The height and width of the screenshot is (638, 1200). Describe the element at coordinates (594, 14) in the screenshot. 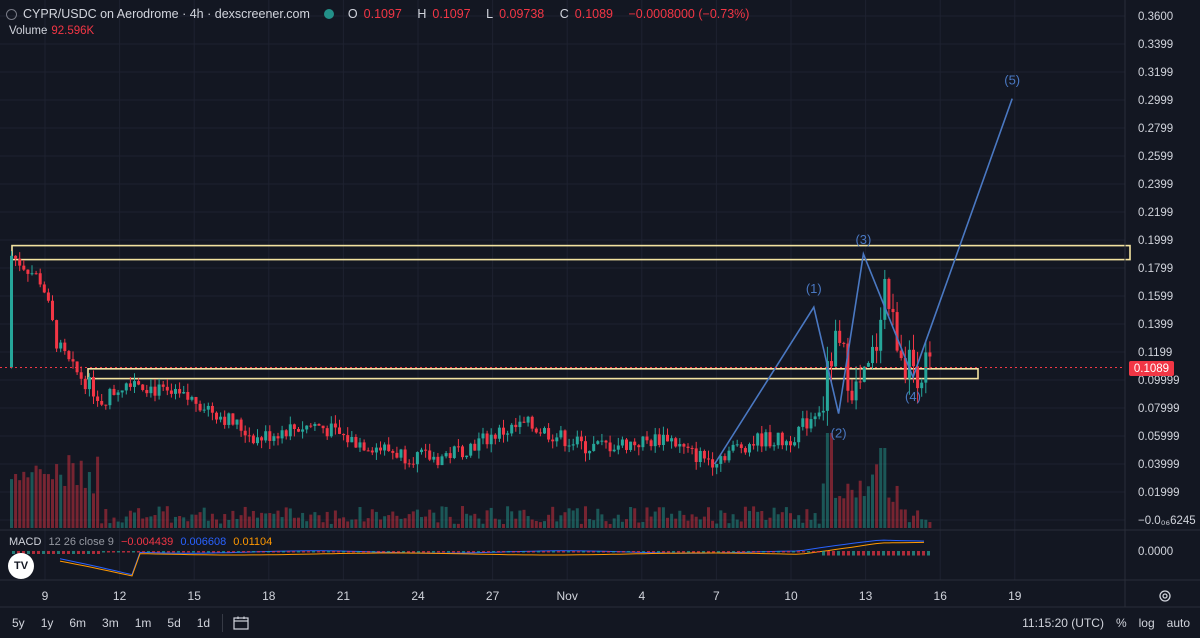

I see `close-value: 0.1089` at that location.